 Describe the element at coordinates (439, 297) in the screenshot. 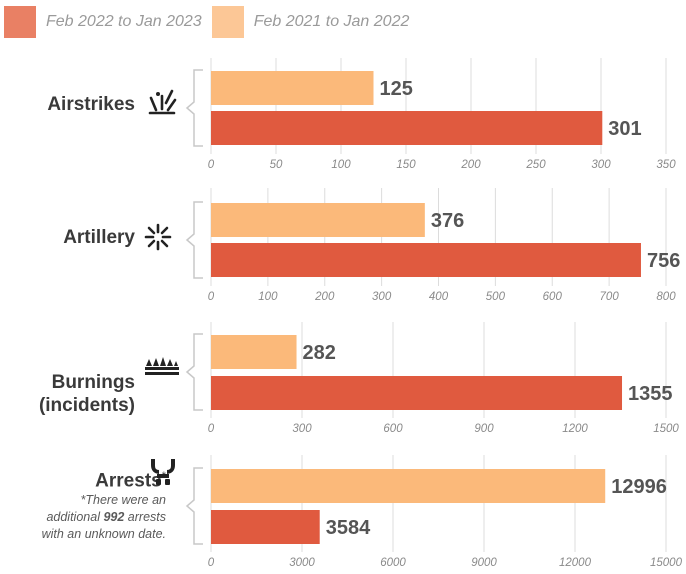

I see `artillery-tick-label: 400` at that location.